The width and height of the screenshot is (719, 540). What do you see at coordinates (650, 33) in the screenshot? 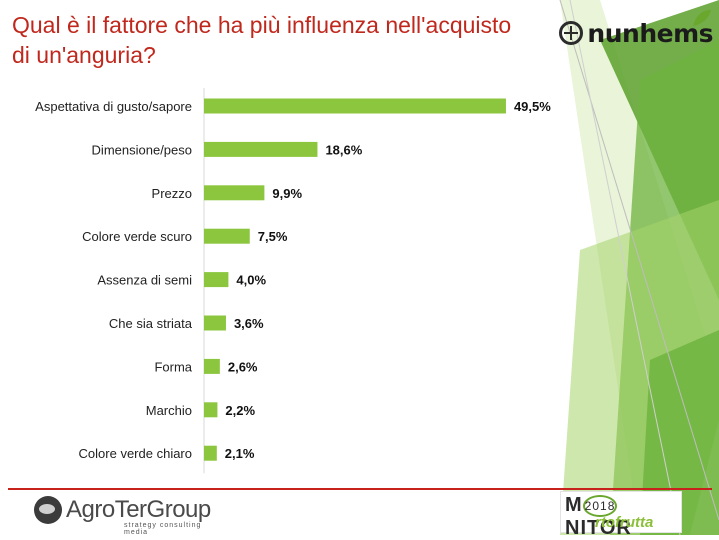
I see `nunhems-wordmark: nunhems` at bounding box center [650, 33].